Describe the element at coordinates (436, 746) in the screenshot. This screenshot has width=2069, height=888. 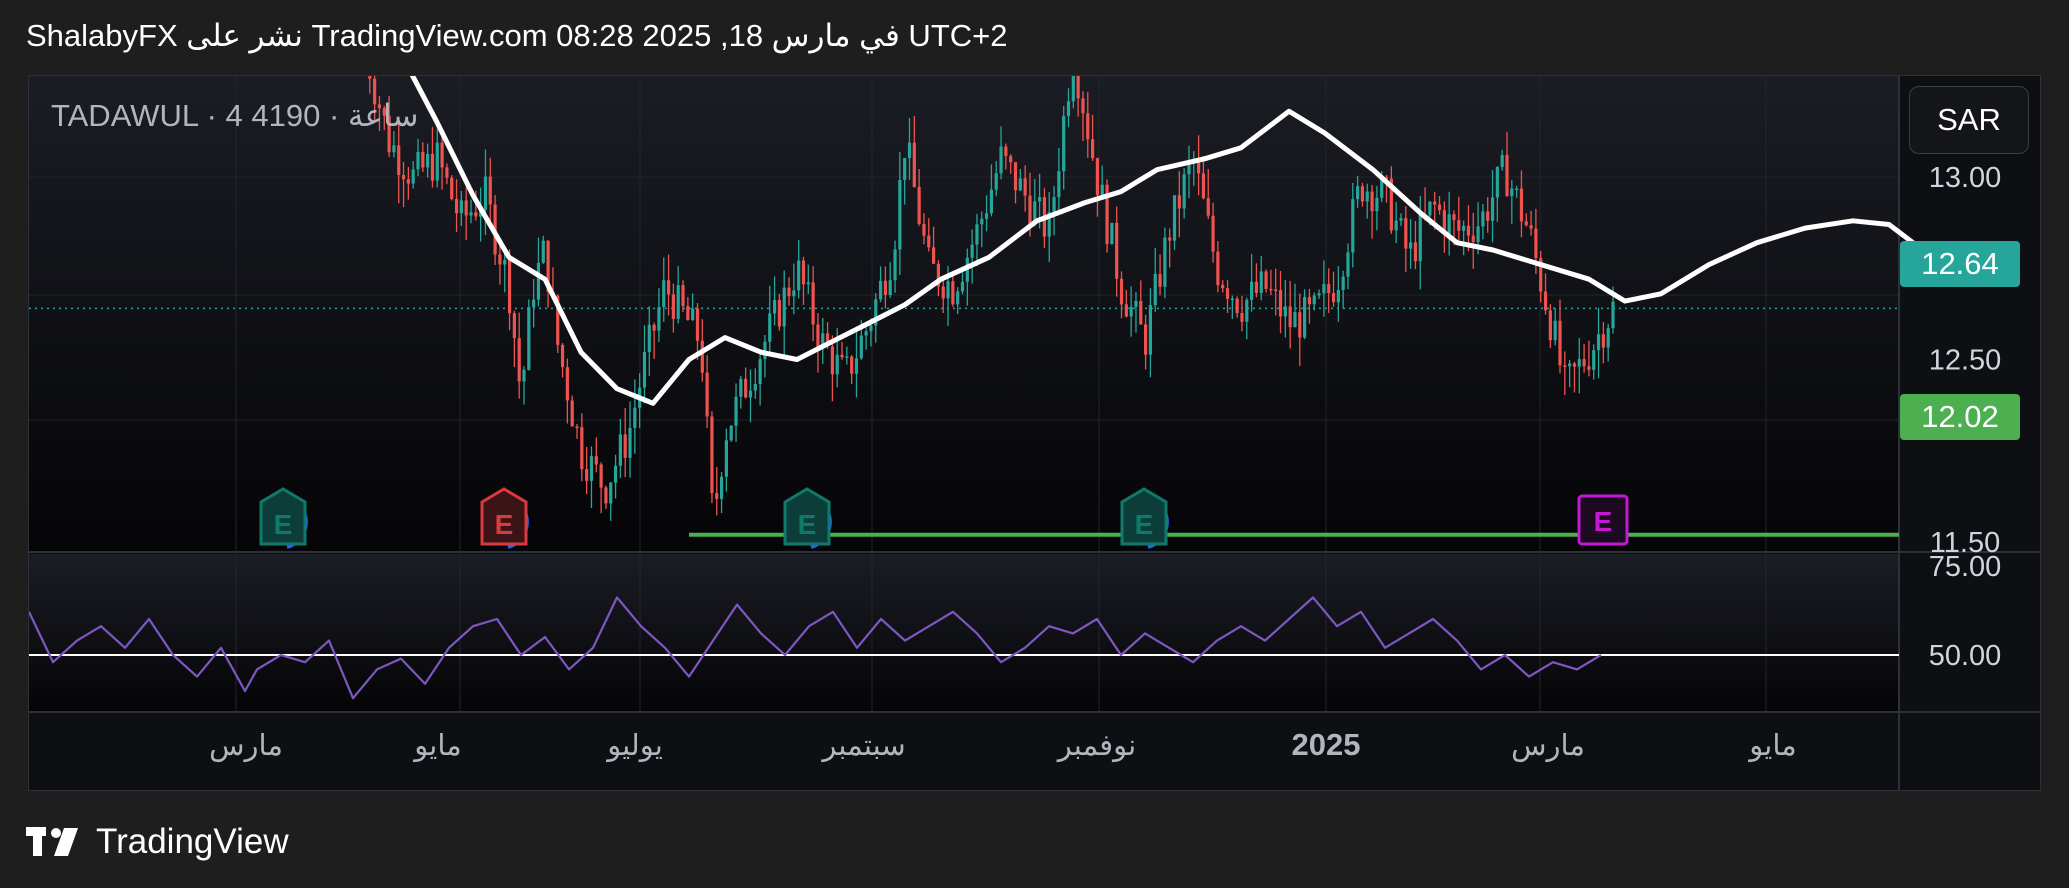
I see `time-axis-label: مايو` at that location.